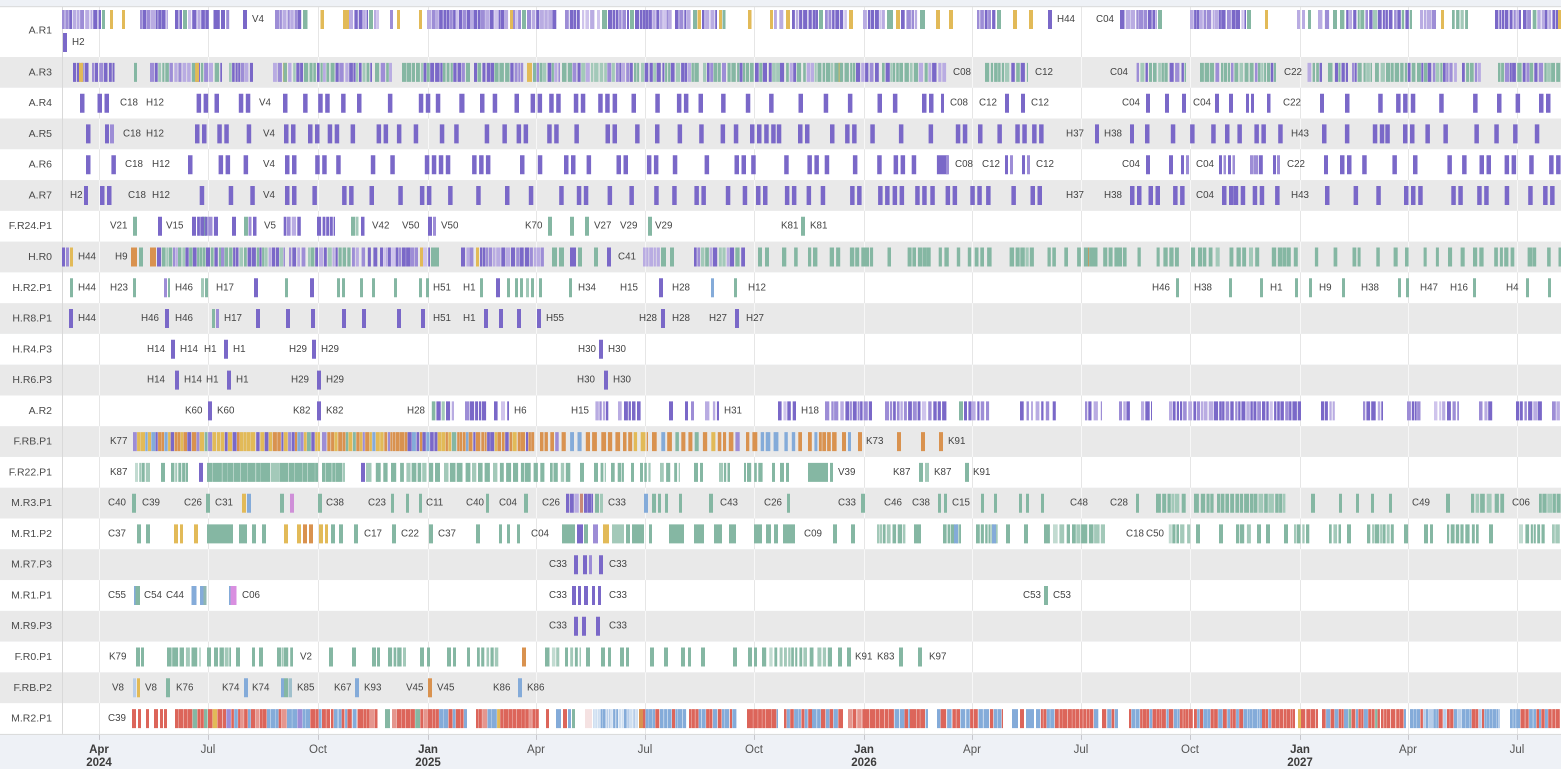 The image size is (1561, 769). What do you see at coordinates (306, 687) in the screenshot?
I see `svg-text: K85` at bounding box center [306, 687].